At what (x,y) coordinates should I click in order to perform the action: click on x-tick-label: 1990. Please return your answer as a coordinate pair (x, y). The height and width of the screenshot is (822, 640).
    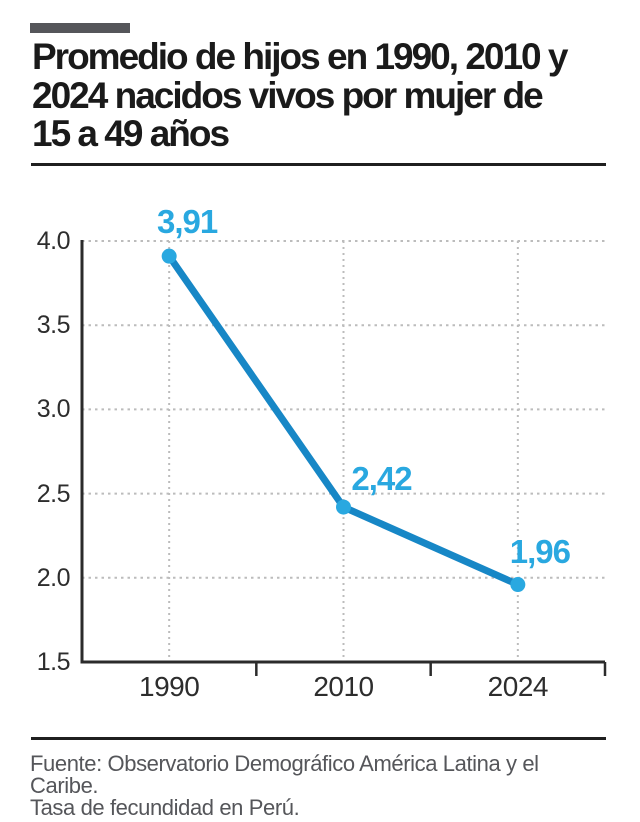
    Looking at the image, I should click on (169, 686).